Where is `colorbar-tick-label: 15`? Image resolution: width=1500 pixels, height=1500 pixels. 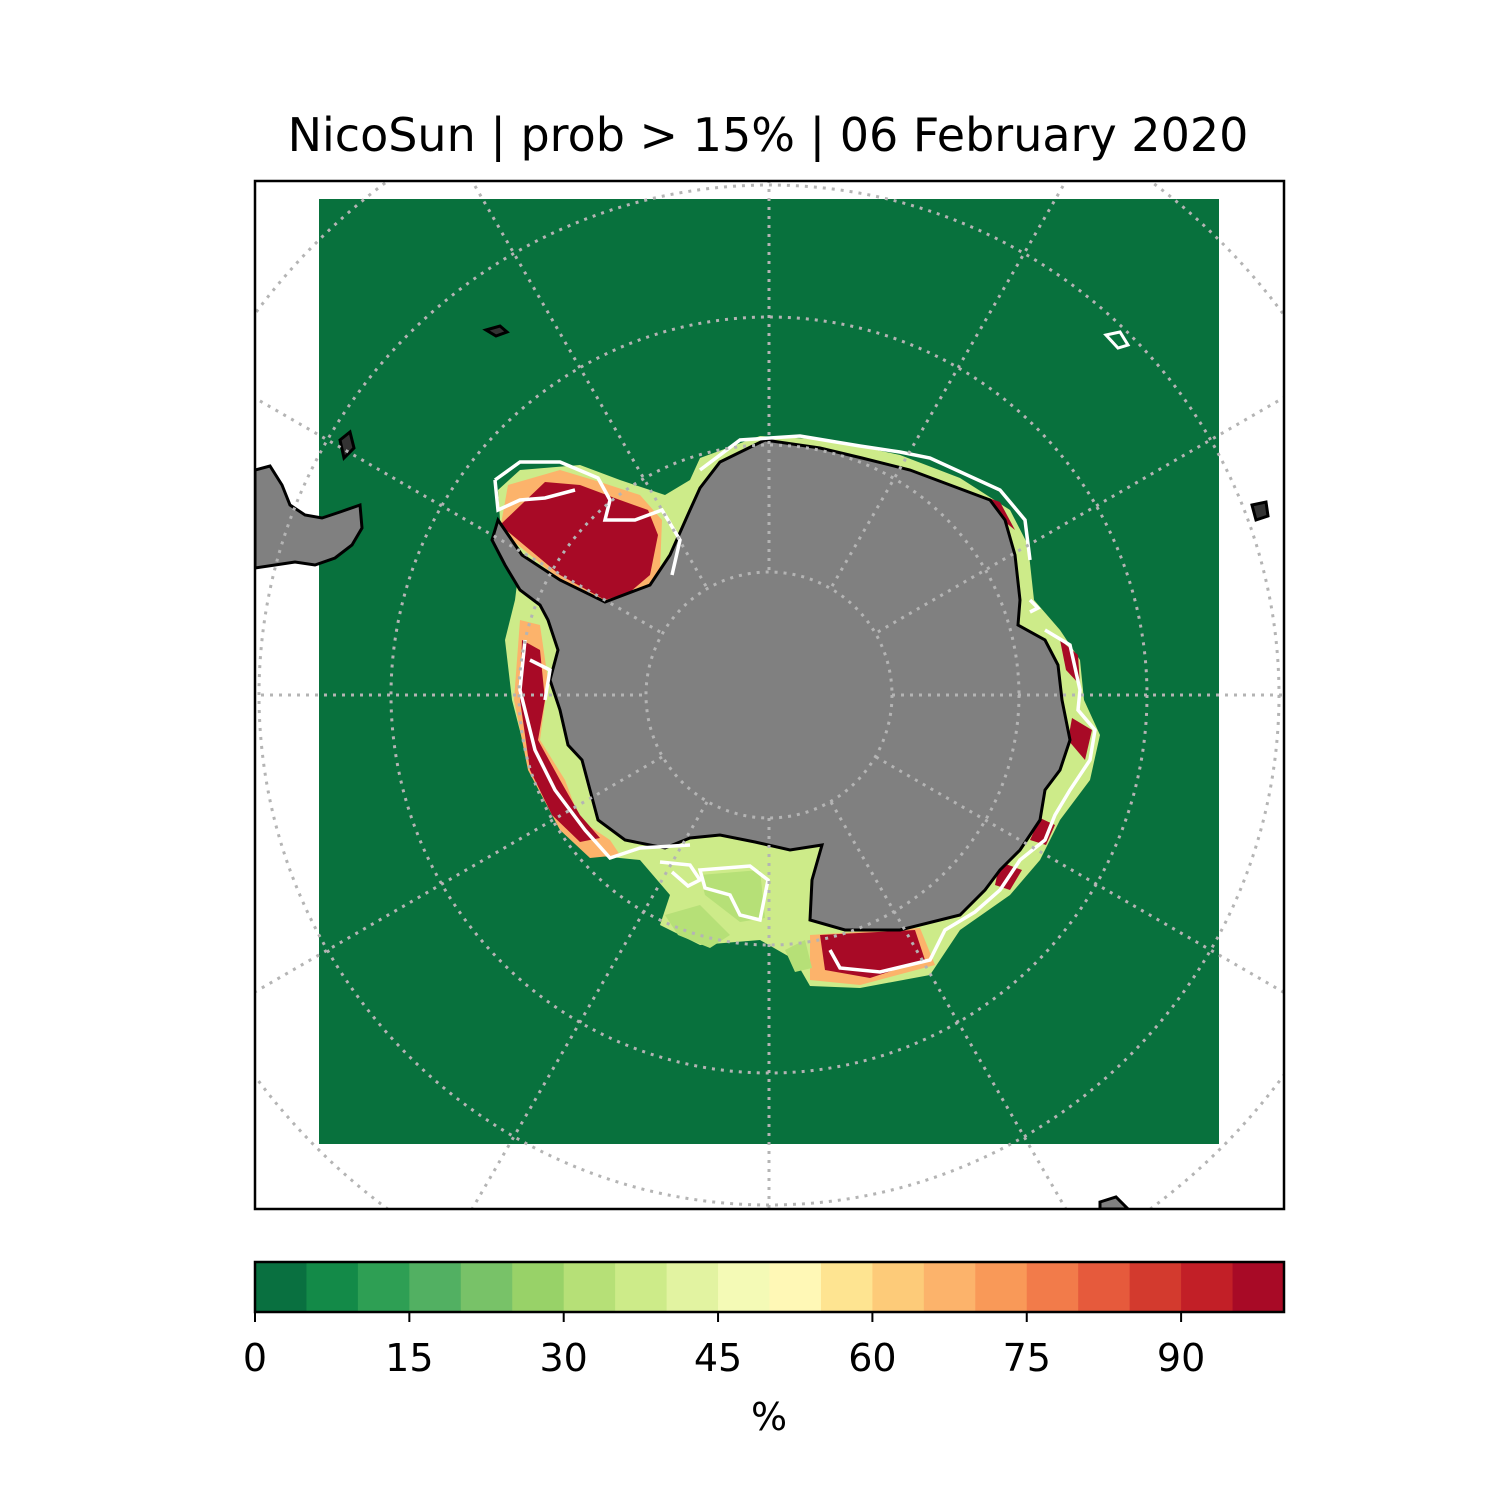
colorbar-tick-label: 15 is located at coordinates (409, 1358).